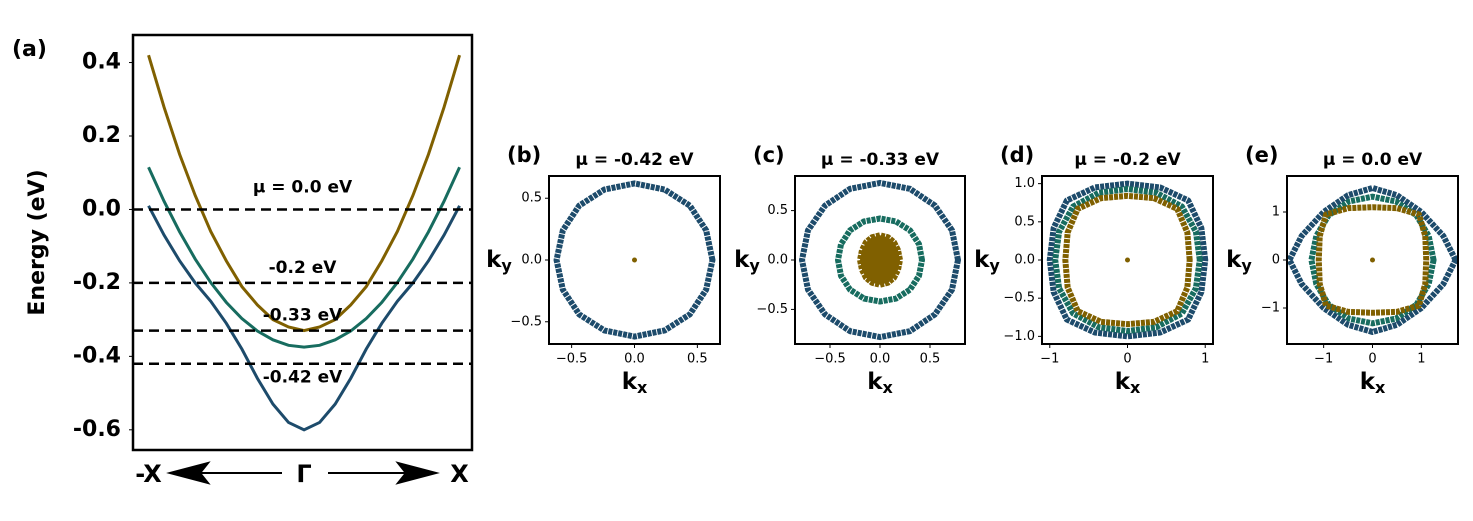 Image resolution: width=1473 pixels, height=521 pixels. Describe the element at coordinates (148, 474) in the screenshot. I see `x-tick-label: -X` at that location.